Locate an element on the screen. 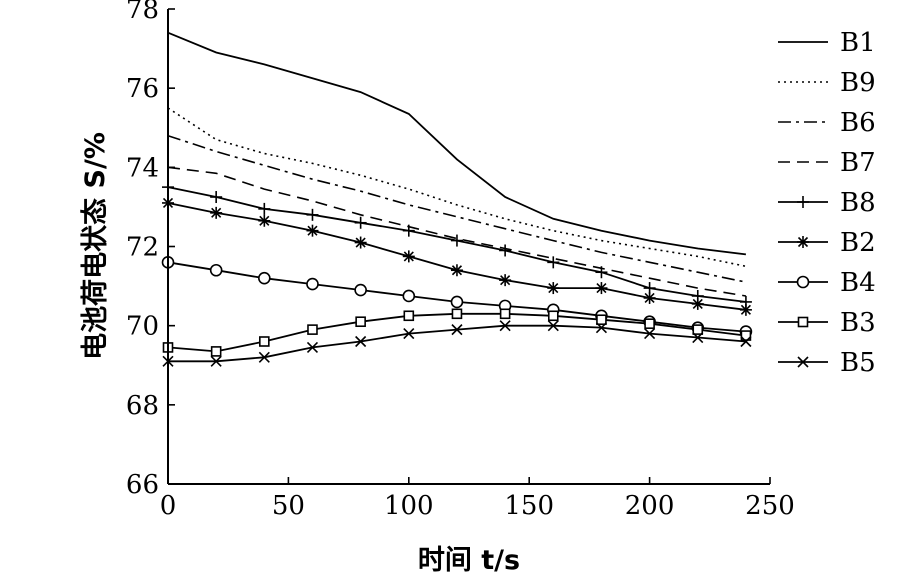 Image resolution: width=910 pixels, height=576 pixels. legend-marker-b2 is located at coordinates (803, 242).